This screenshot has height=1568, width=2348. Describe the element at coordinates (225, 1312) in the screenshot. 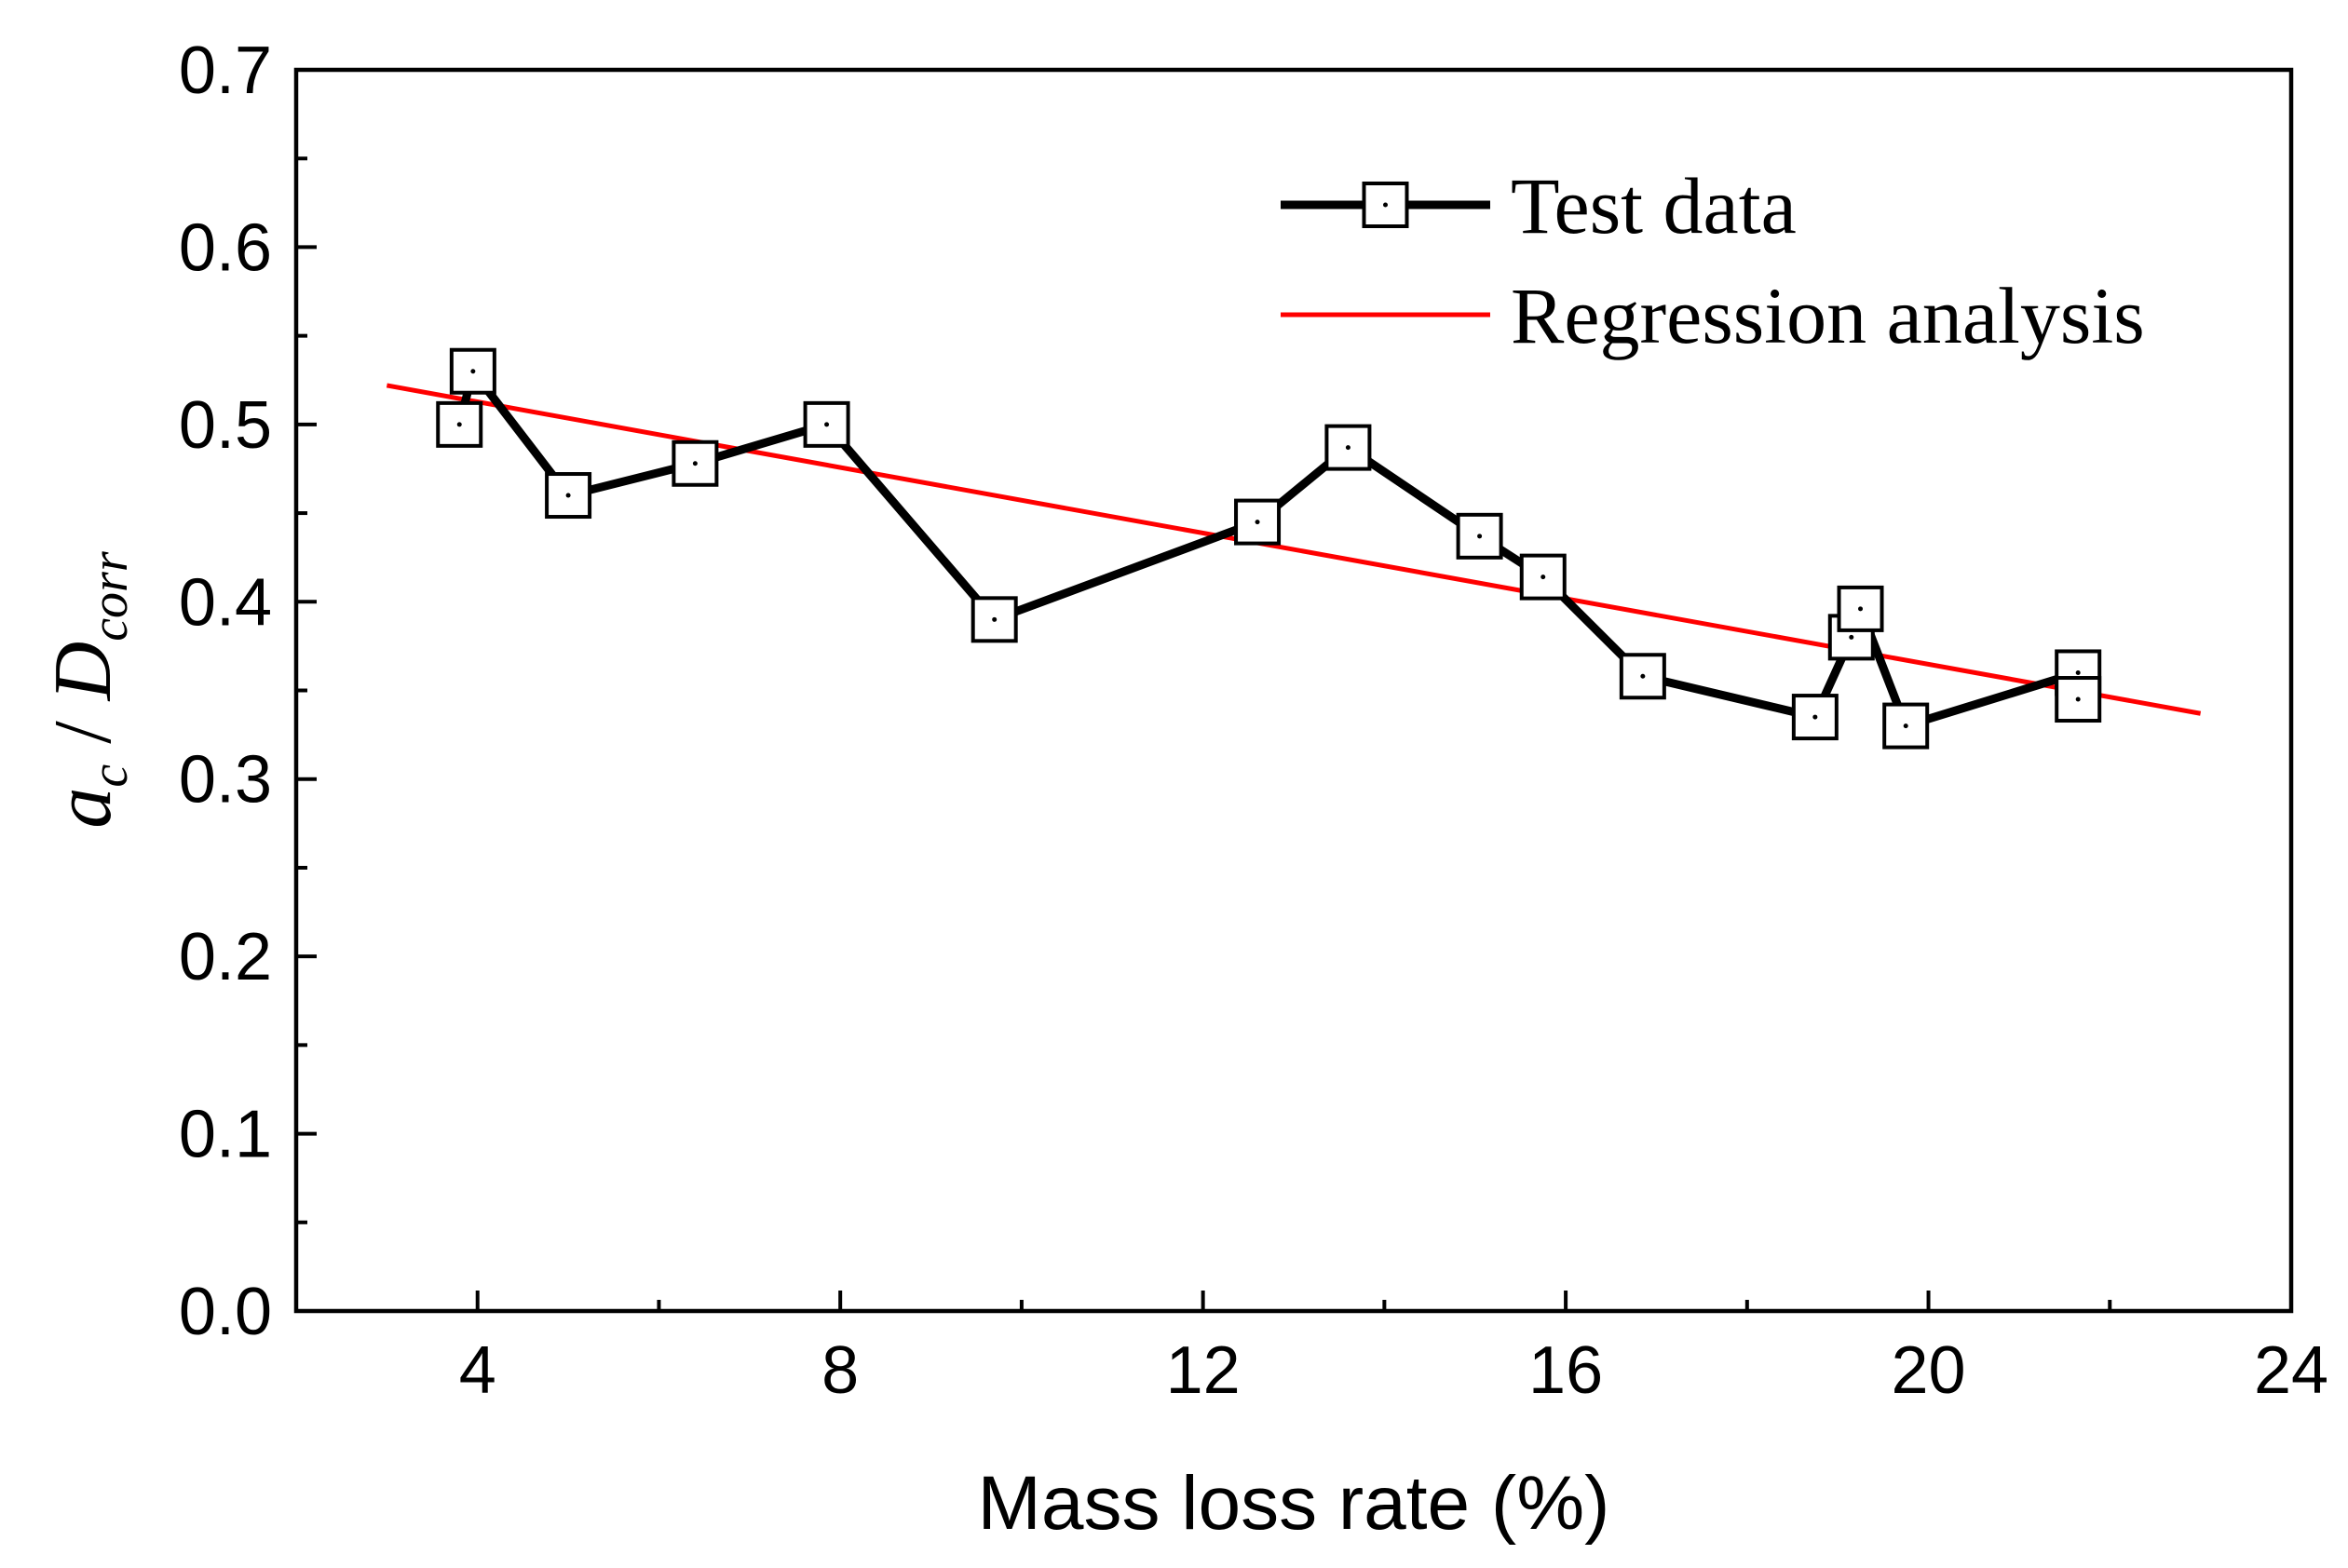

I see `y-tick-label: 0.0` at that location.